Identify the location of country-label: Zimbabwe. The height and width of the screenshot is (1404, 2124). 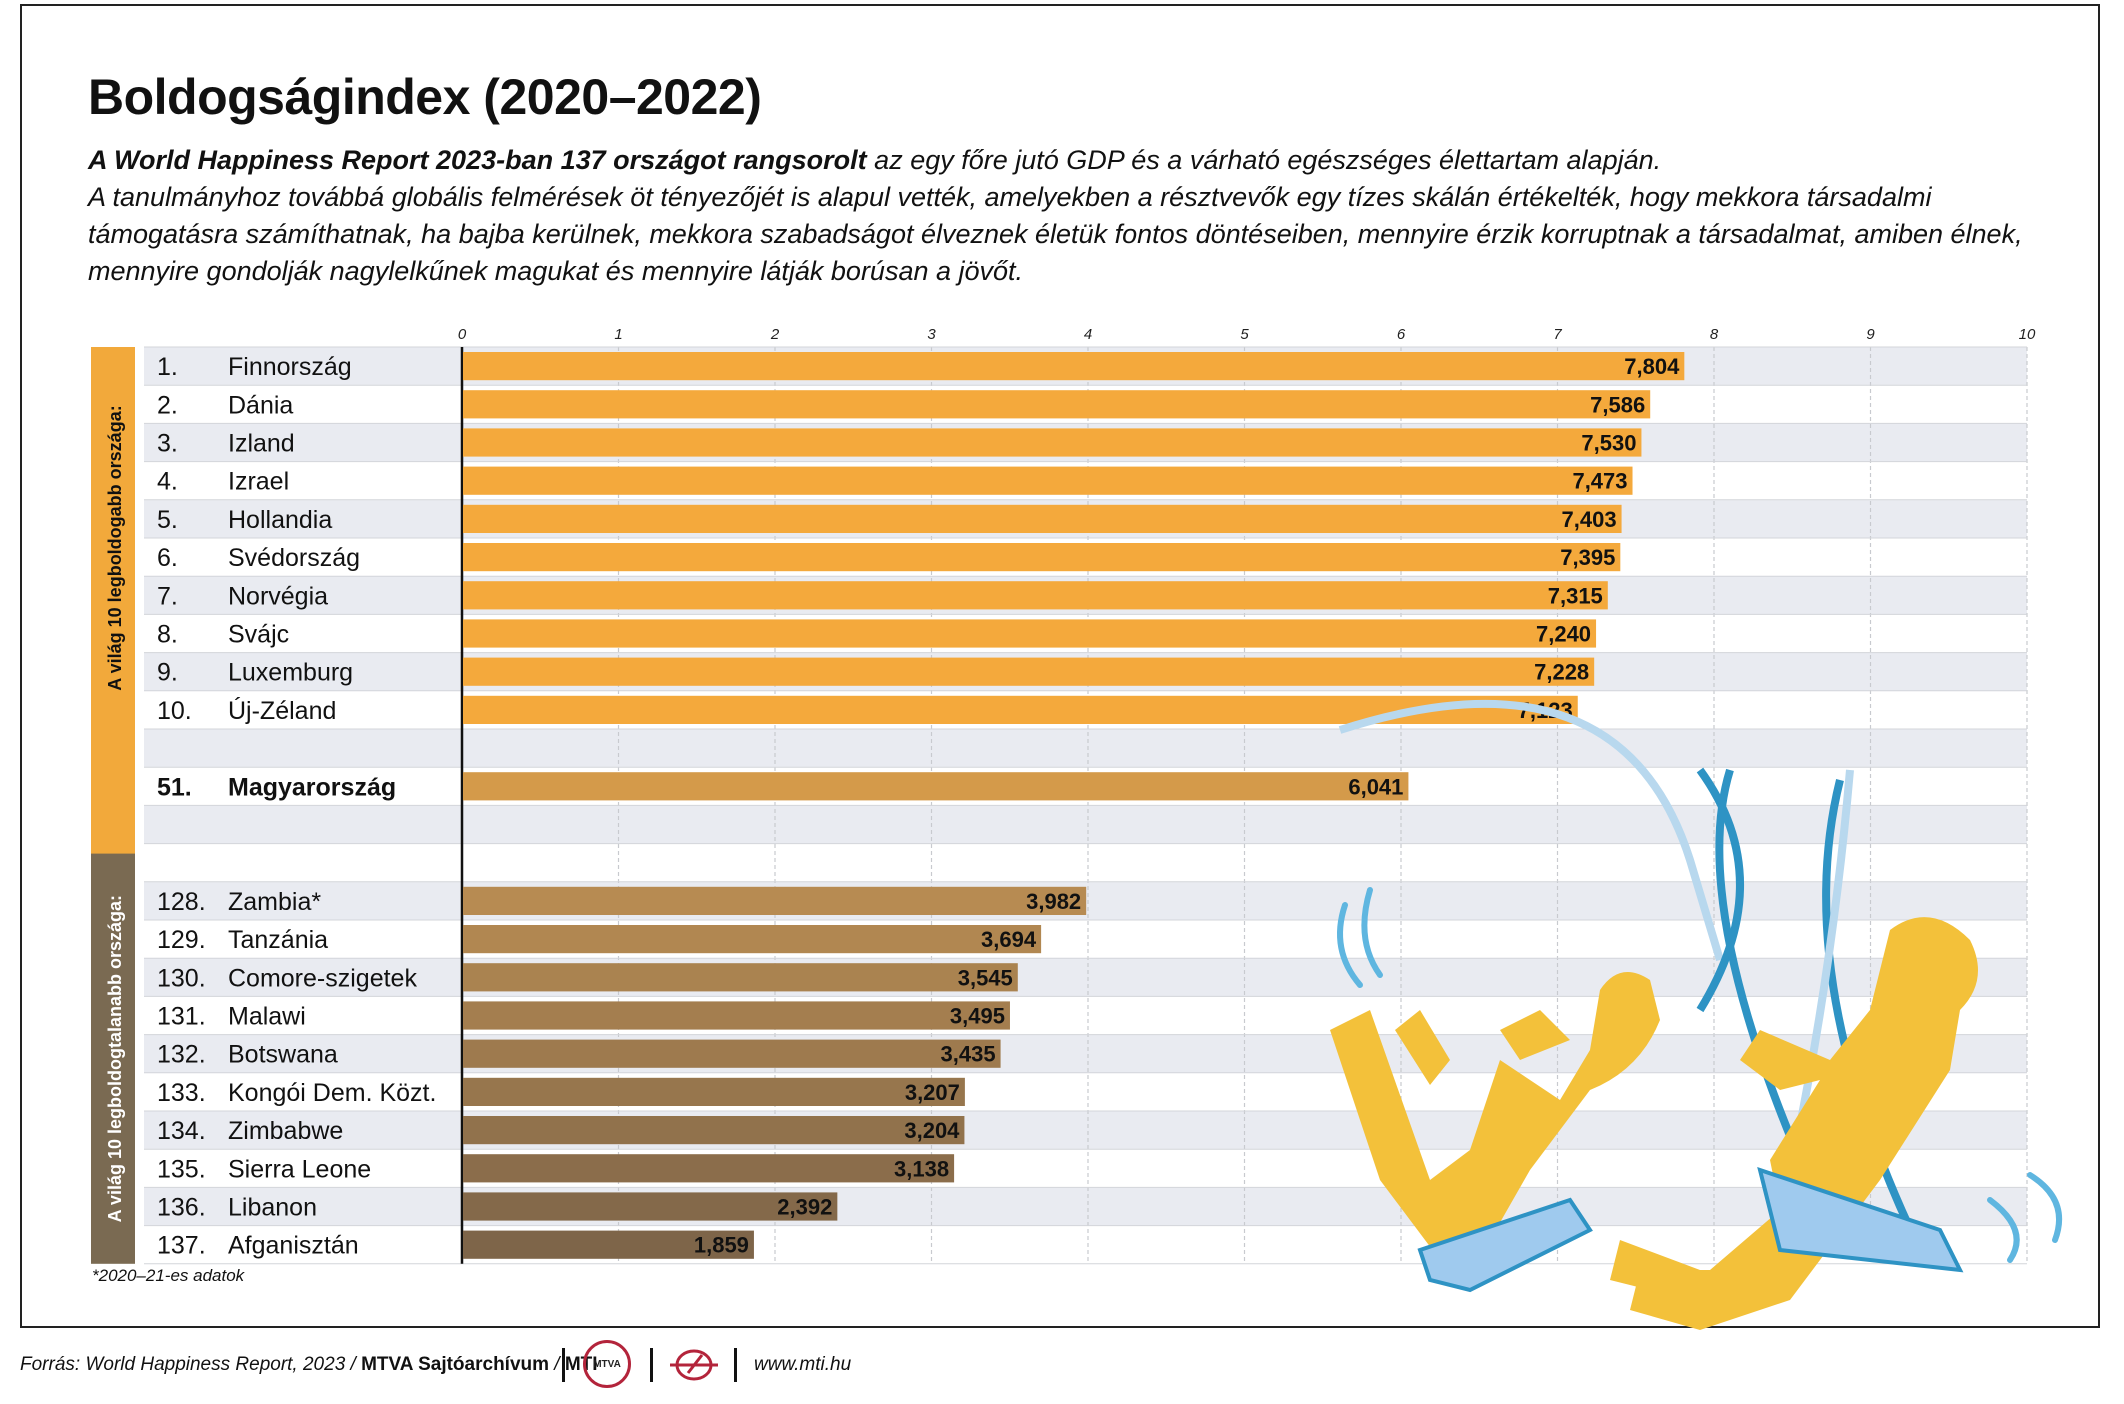
(285, 1131).